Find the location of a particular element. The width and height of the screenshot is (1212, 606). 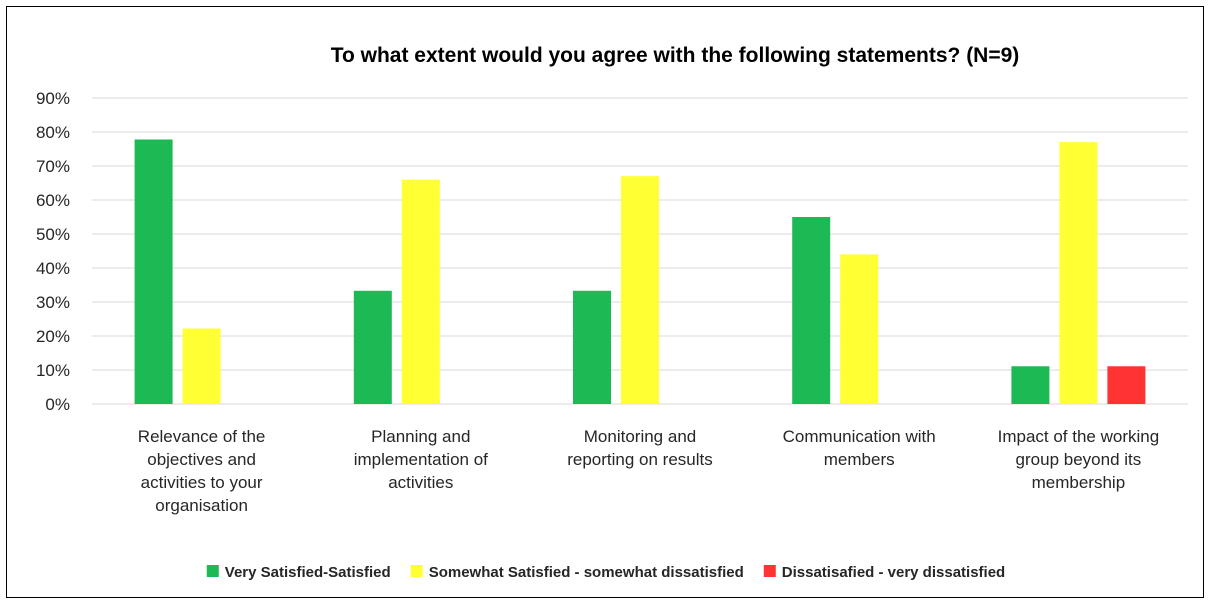

category-label-line: Relevance of the is located at coordinates (202, 436).